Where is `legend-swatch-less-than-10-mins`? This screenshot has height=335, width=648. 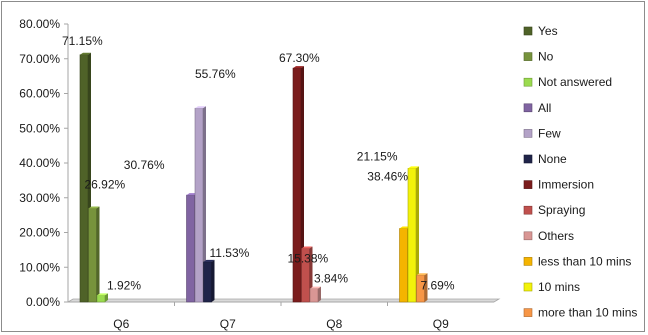 legend-swatch-less-than-10-mins is located at coordinates (528, 261).